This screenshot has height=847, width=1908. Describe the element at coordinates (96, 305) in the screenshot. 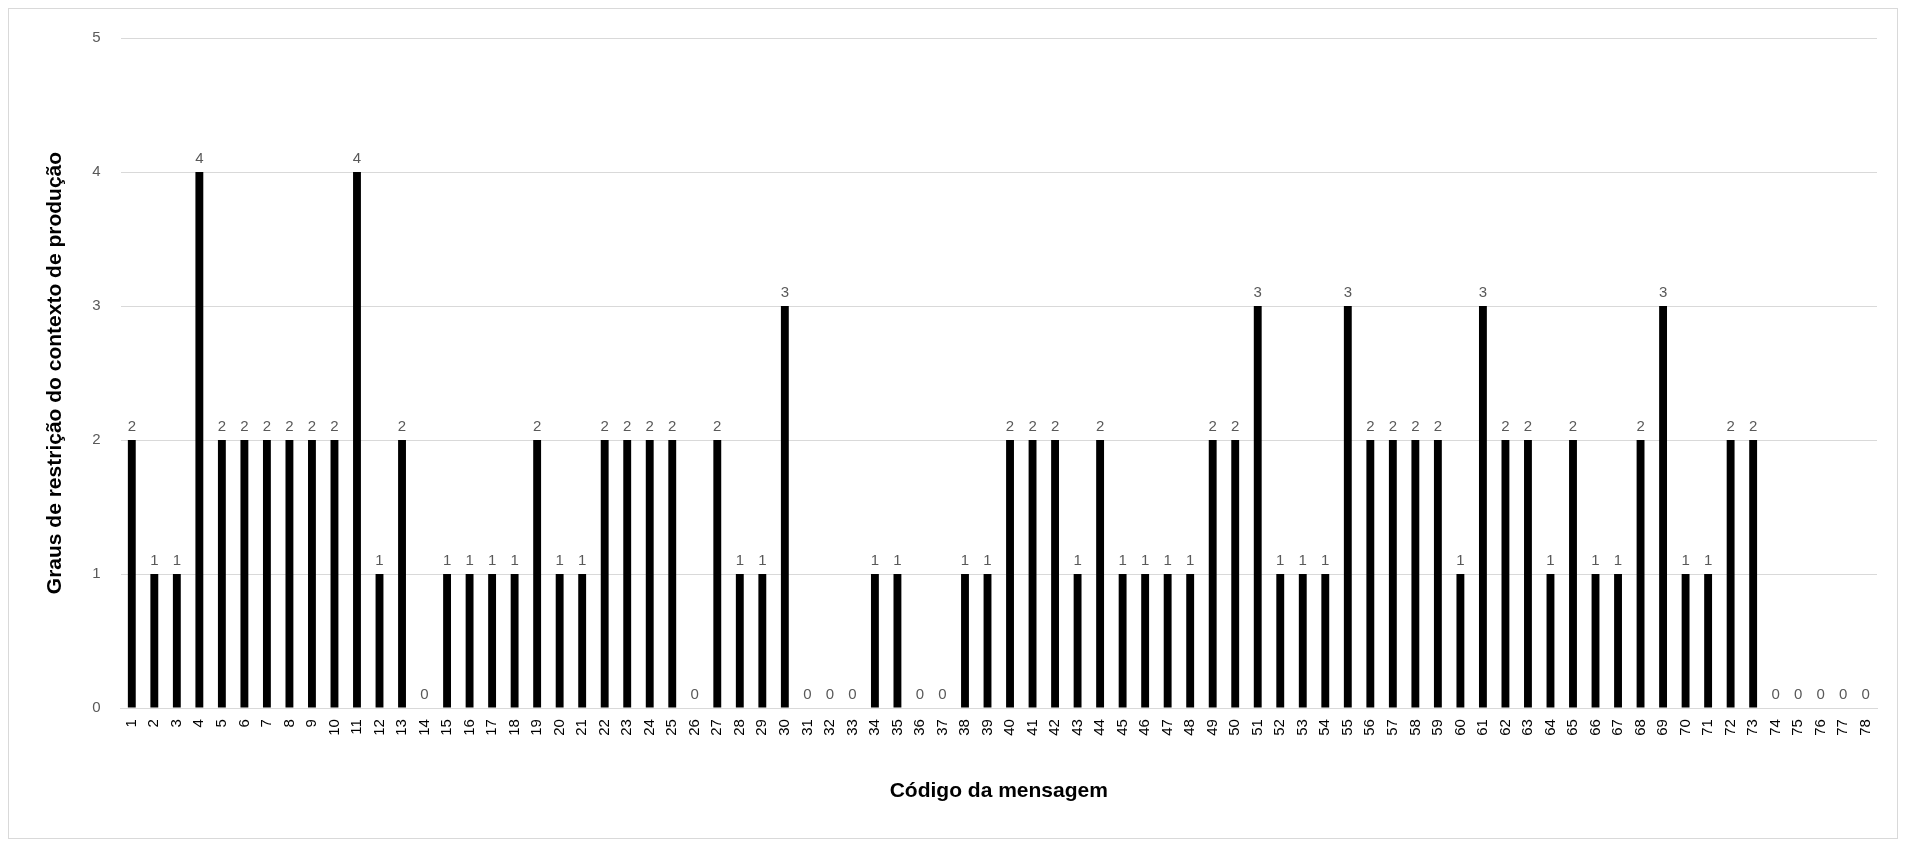

I see `y-tick-label: 3` at that location.